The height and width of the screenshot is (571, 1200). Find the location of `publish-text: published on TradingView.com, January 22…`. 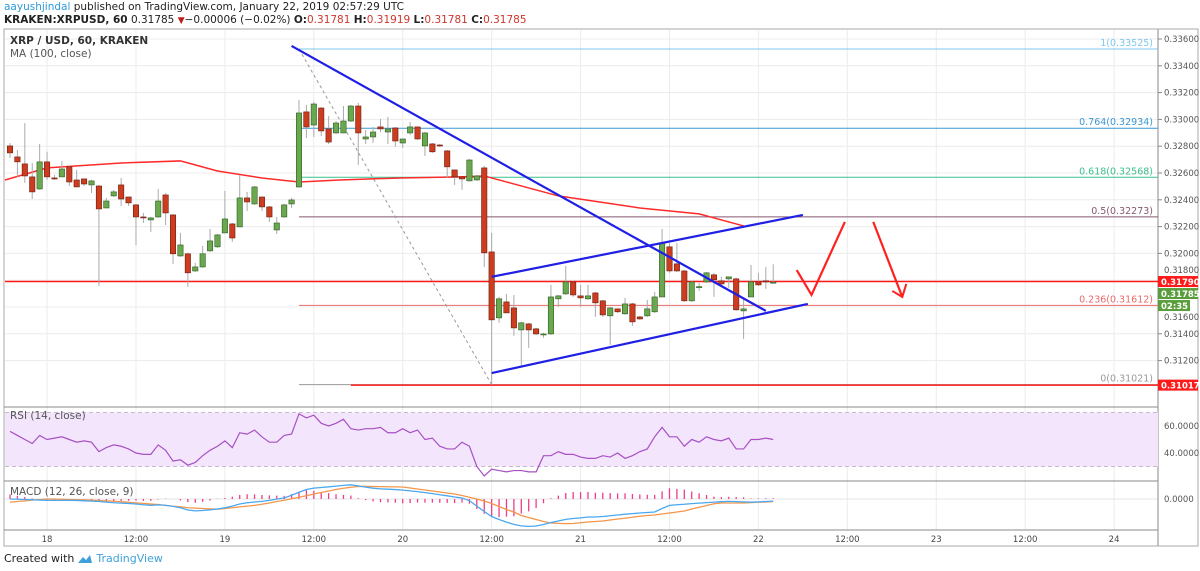

publish-text: published on TradingView.com, January 22… is located at coordinates (237, 7).